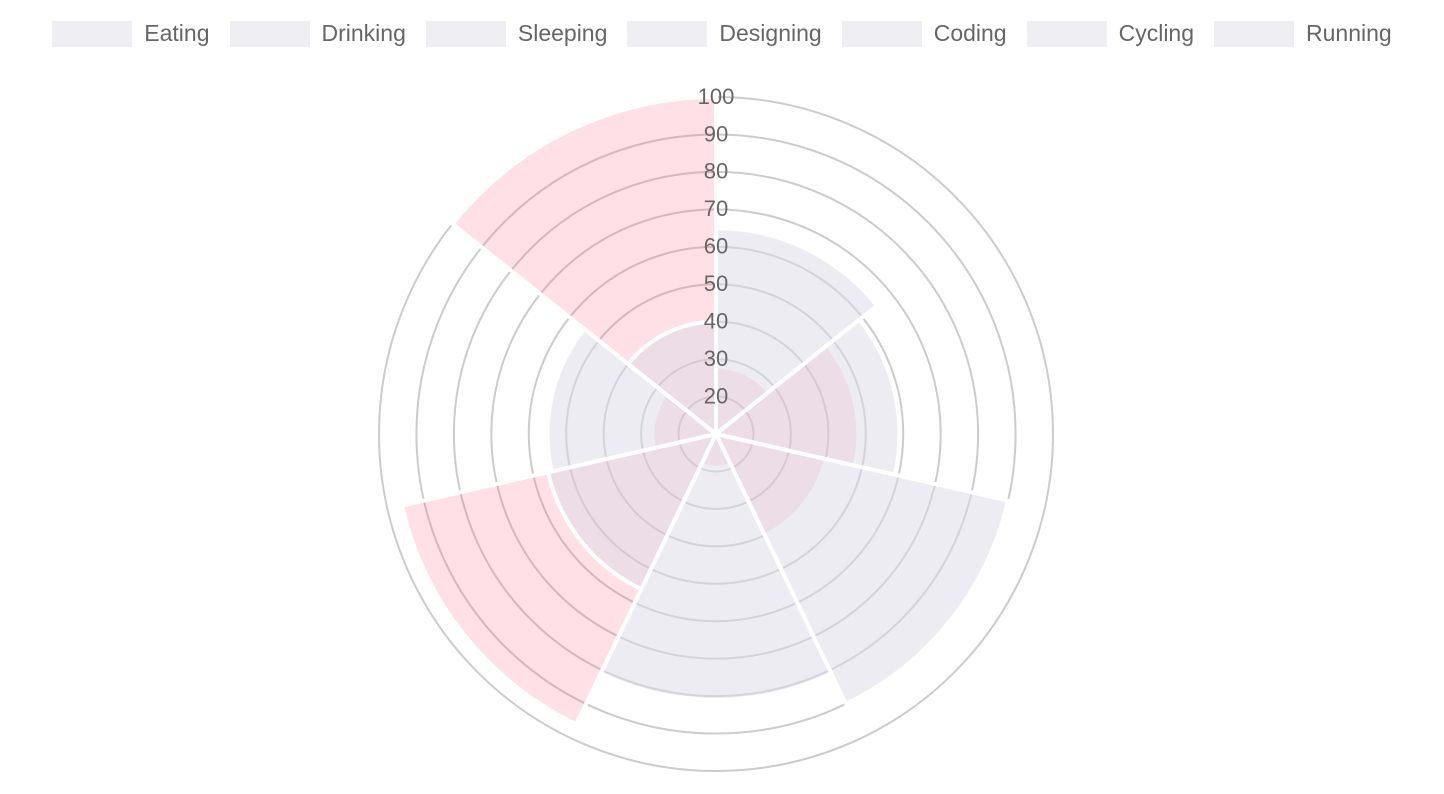  Describe the element at coordinates (1110, 33) in the screenshot. I see `legend-item: Cycling` at that location.